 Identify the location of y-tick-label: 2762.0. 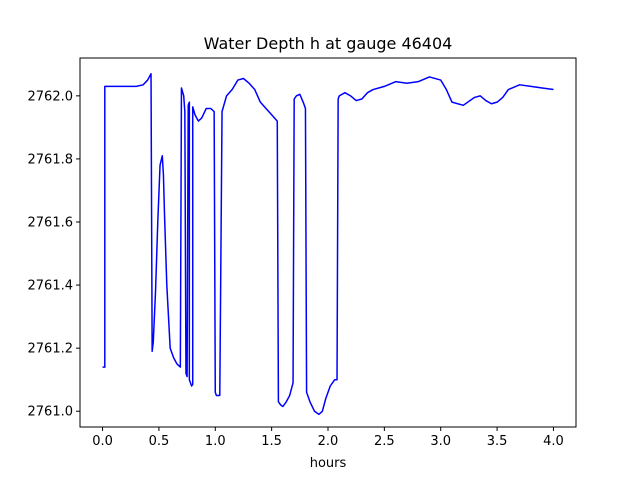
(51, 96).